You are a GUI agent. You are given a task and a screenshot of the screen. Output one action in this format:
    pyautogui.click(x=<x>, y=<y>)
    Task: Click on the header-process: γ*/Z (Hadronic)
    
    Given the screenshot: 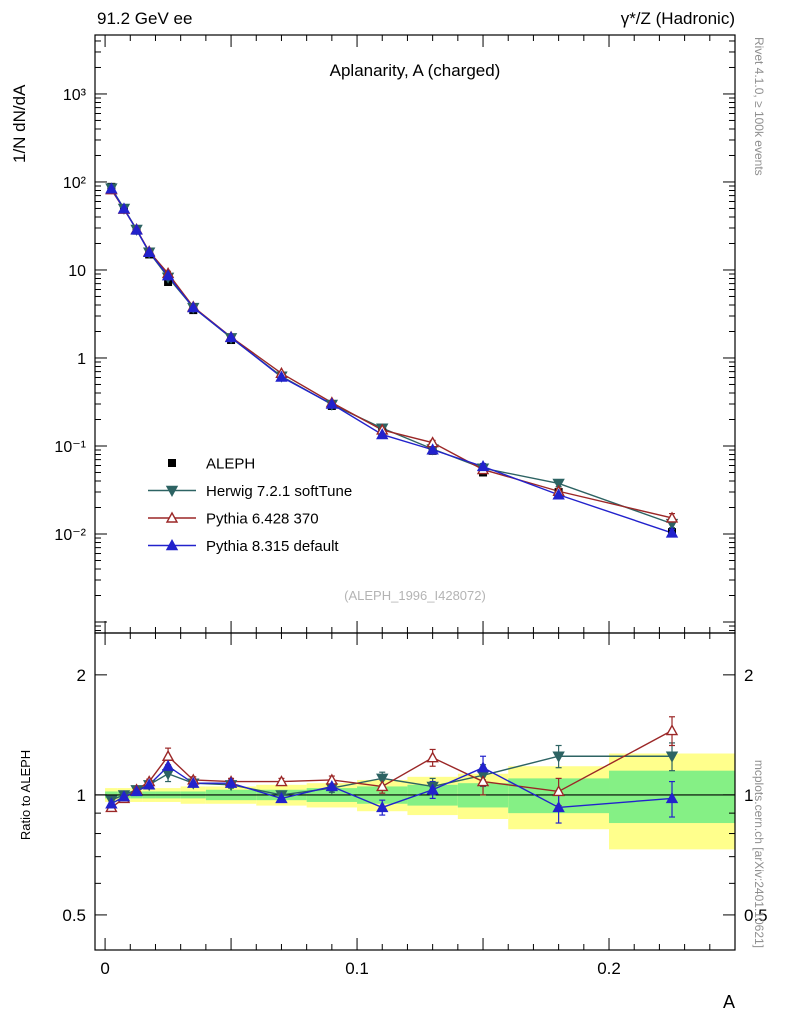 What is the action you would take?
    pyautogui.click(x=678, y=18)
    